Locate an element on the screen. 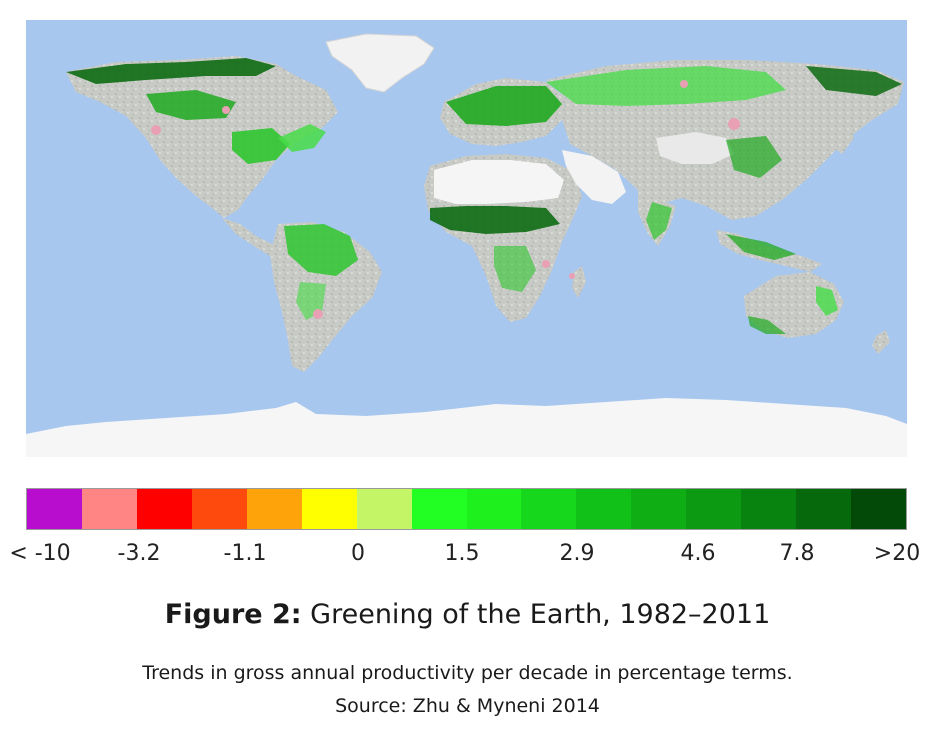 The image size is (935, 731). scale-label: 0 is located at coordinates (358, 553).